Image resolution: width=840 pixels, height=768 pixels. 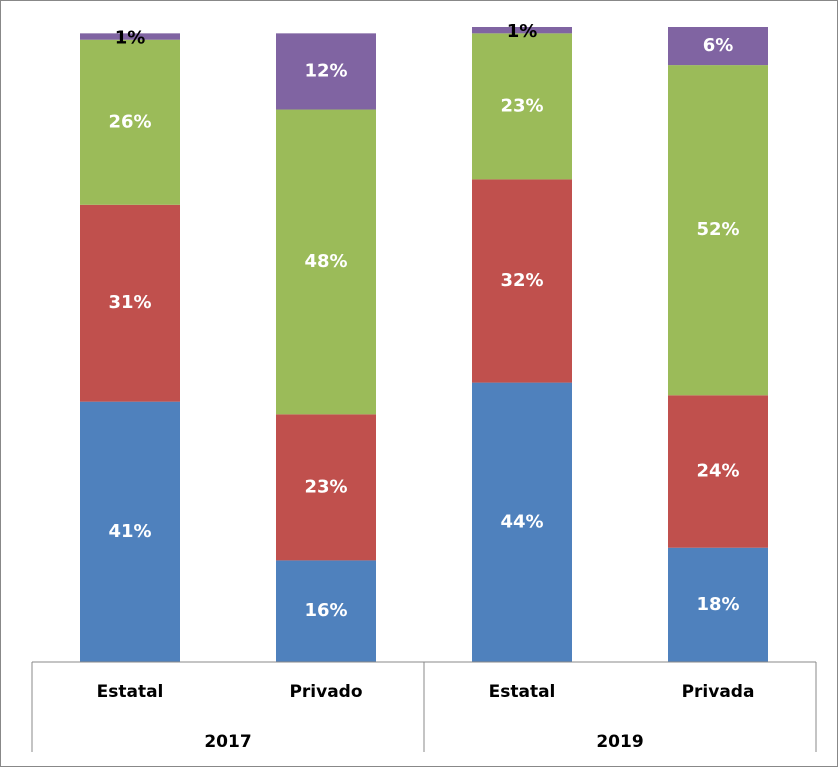 What do you see at coordinates (718, 692) in the screenshot?
I see `x-tick-label: Privada` at bounding box center [718, 692].